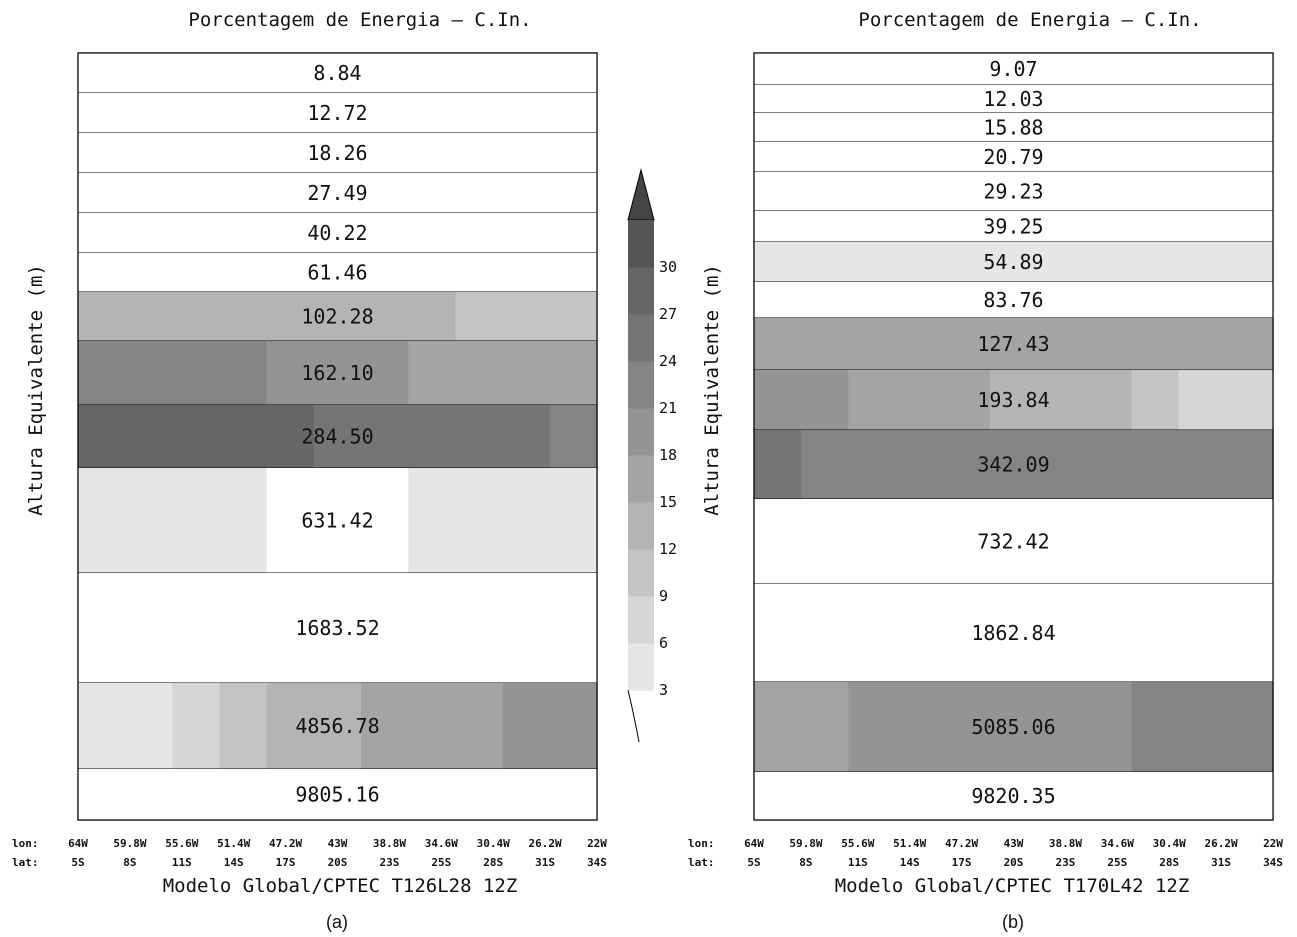 The image size is (1297, 937). I want to click on level-label: 15.88, so click(1013, 128).